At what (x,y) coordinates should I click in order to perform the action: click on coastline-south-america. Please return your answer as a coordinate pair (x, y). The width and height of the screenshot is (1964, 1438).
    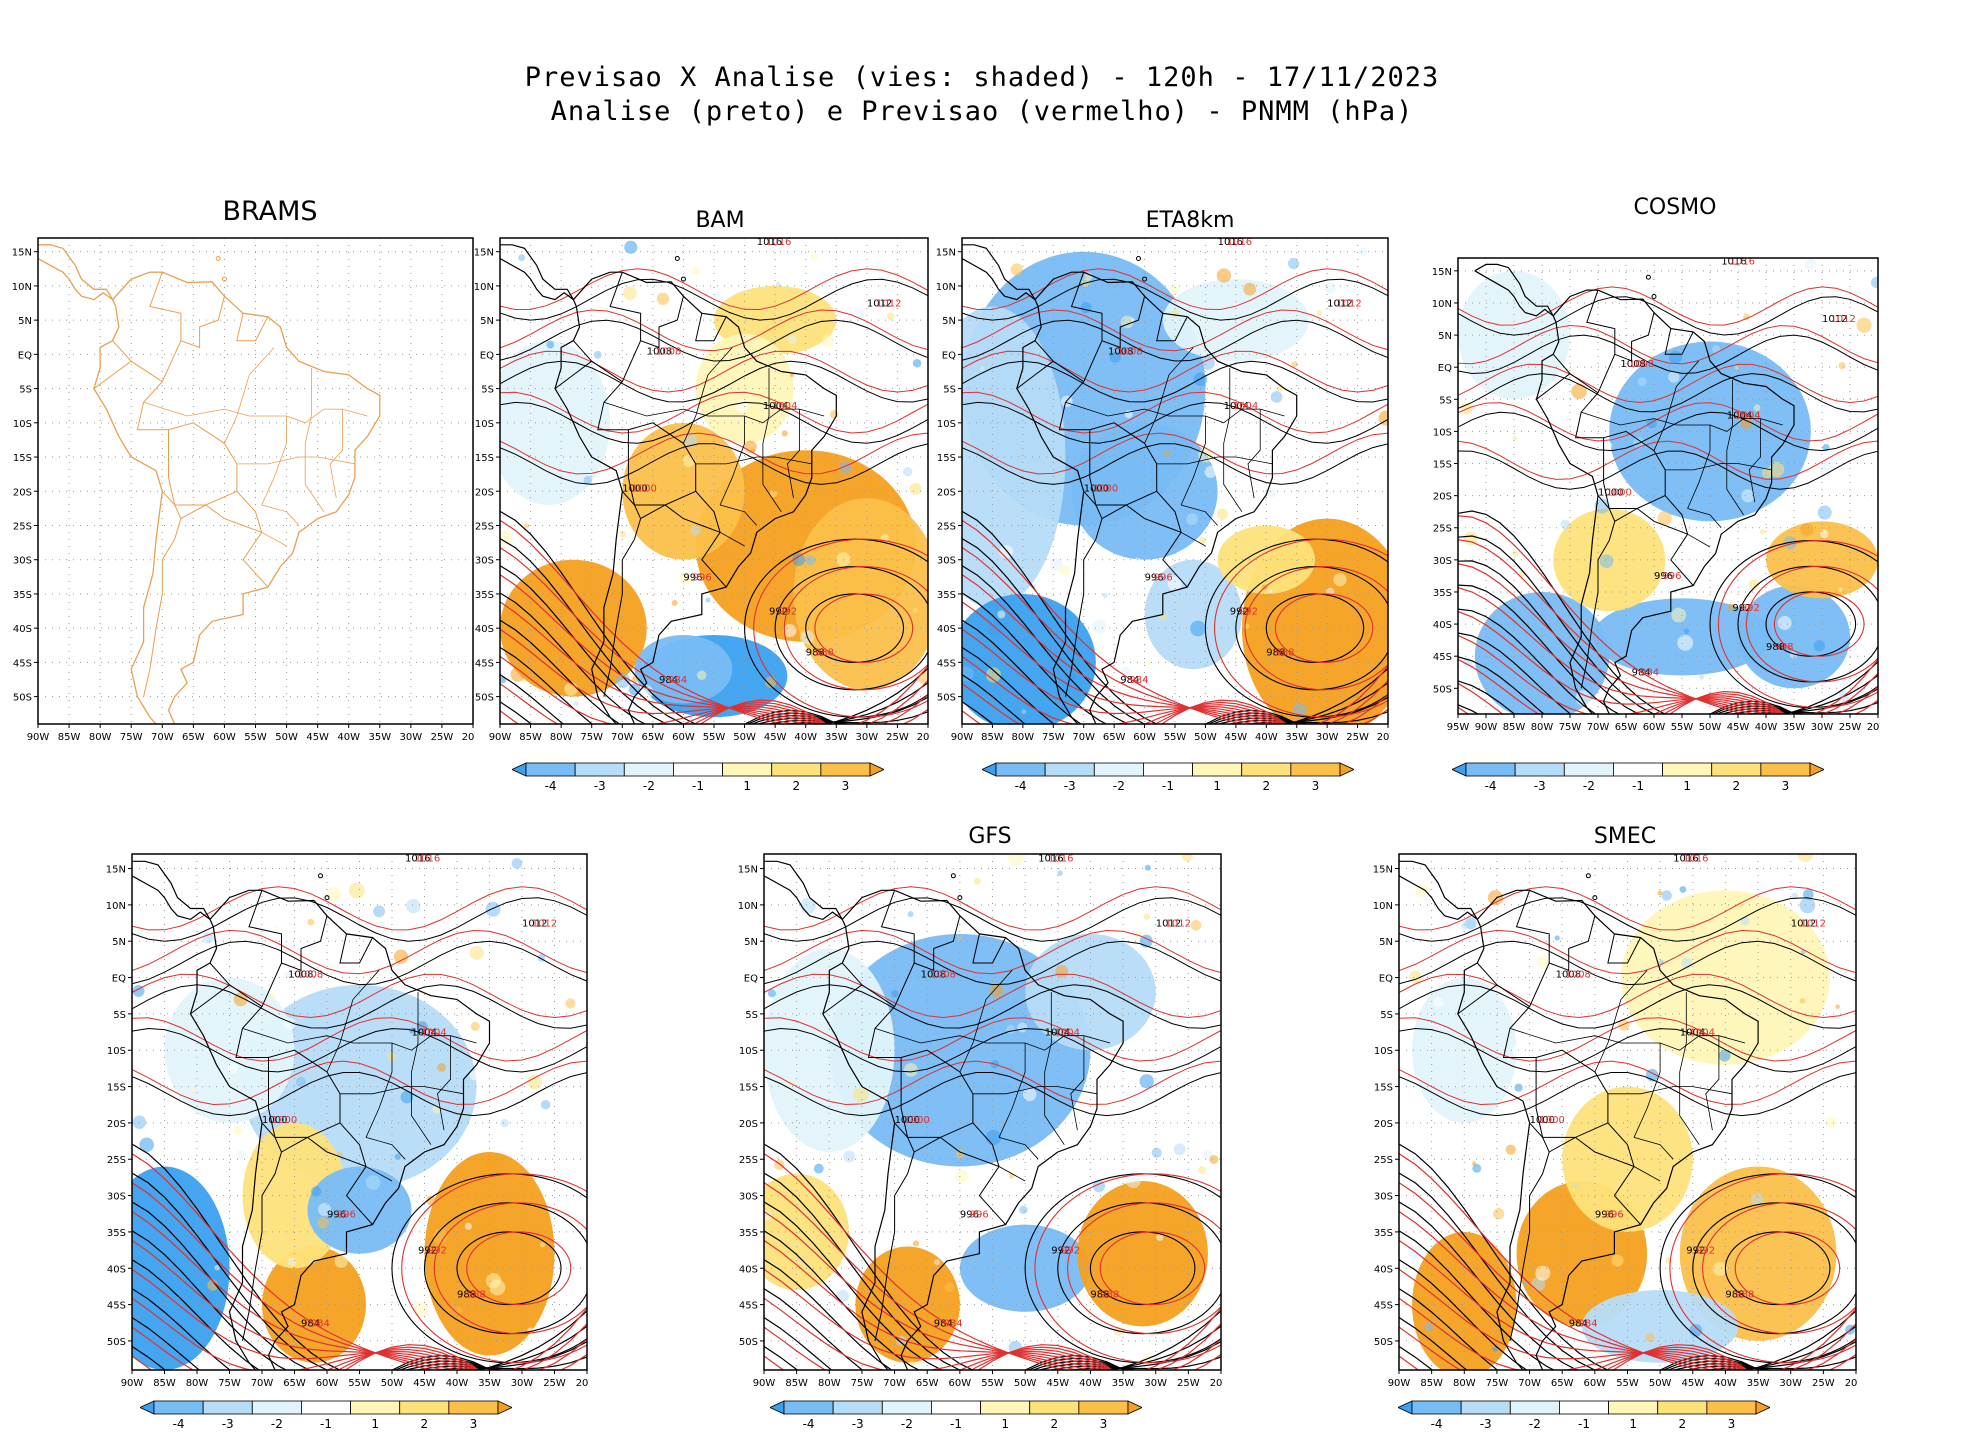
    Looking at the image, I should click on (1665, 501).